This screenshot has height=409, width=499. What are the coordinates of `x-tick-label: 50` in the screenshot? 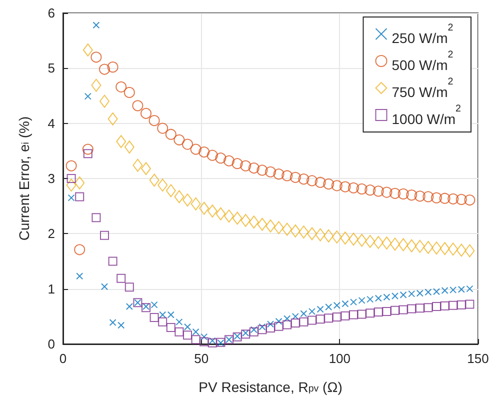 It's located at (201, 358).